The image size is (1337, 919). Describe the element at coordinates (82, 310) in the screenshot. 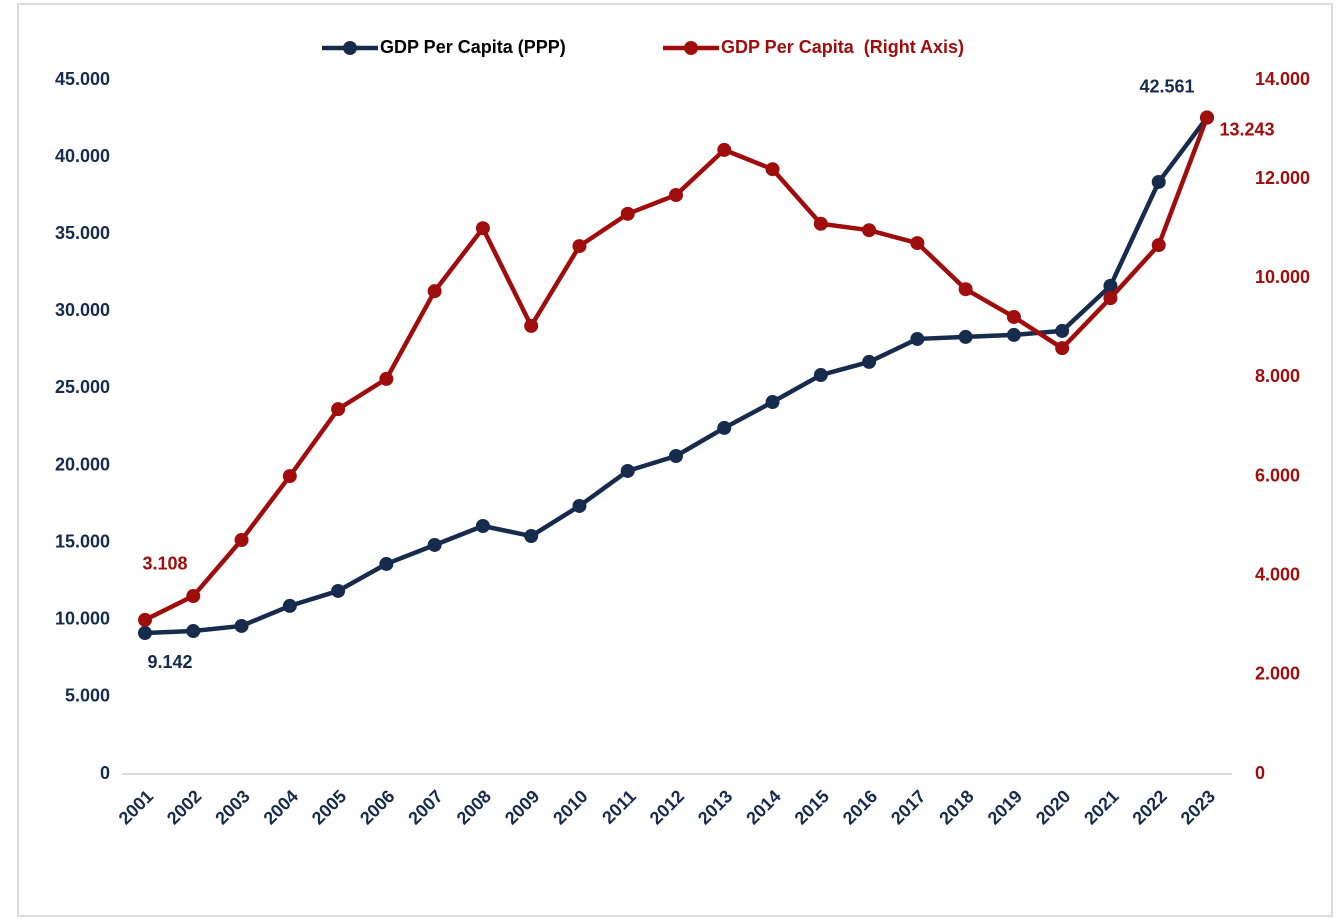

I see `y-tick-label: 30.000` at that location.